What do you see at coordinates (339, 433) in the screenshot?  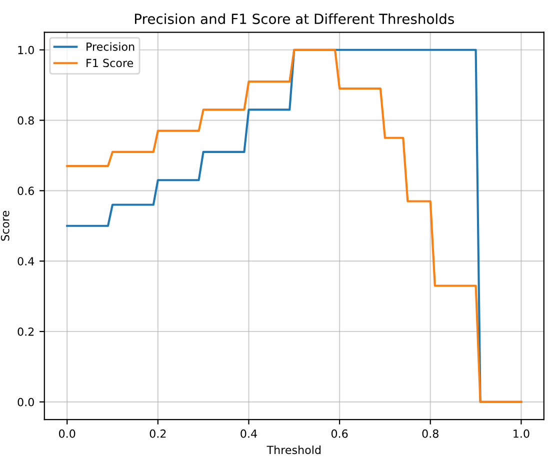 I see `x-tick-label: 0.6` at bounding box center [339, 433].